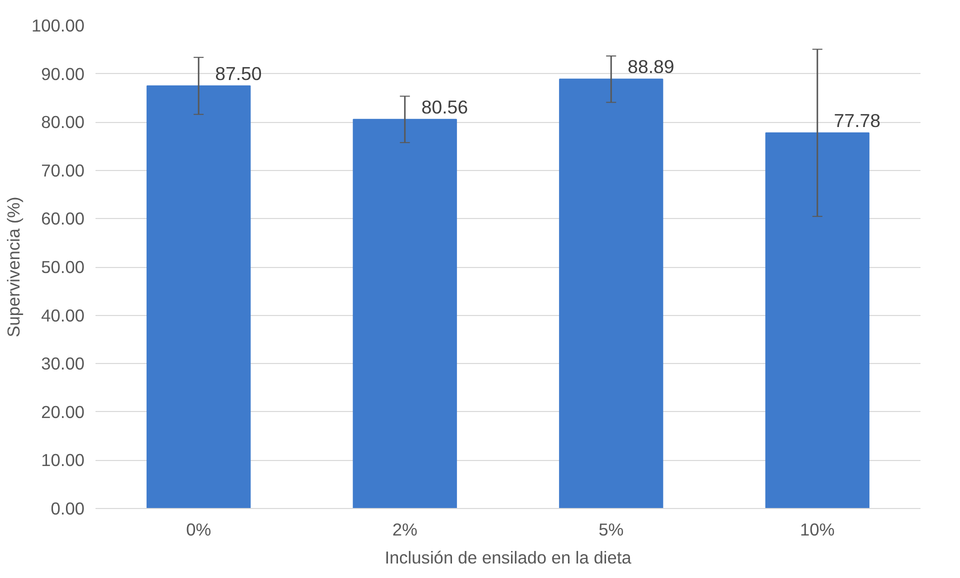 The image size is (960, 578). I want to click on y-tick-label: 40.00, so click(63, 315).